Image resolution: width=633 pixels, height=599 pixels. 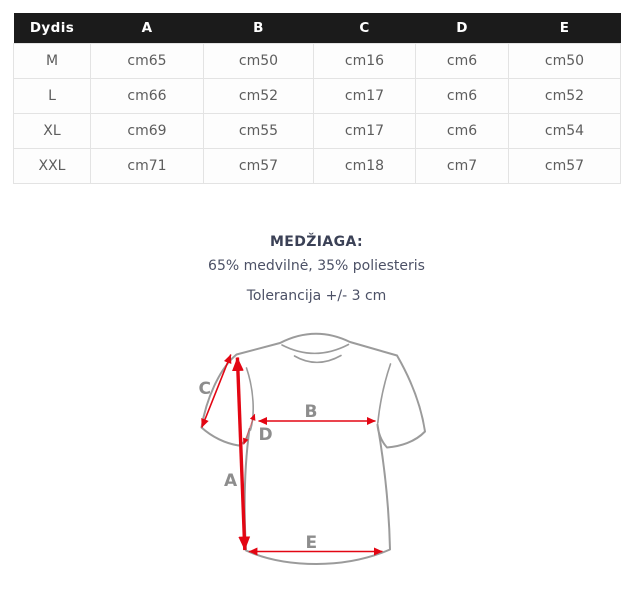 What do you see at coordinates (241, 453) in the screenshot?
I see `measure-arrow-a` at bounding box center [241, 453].